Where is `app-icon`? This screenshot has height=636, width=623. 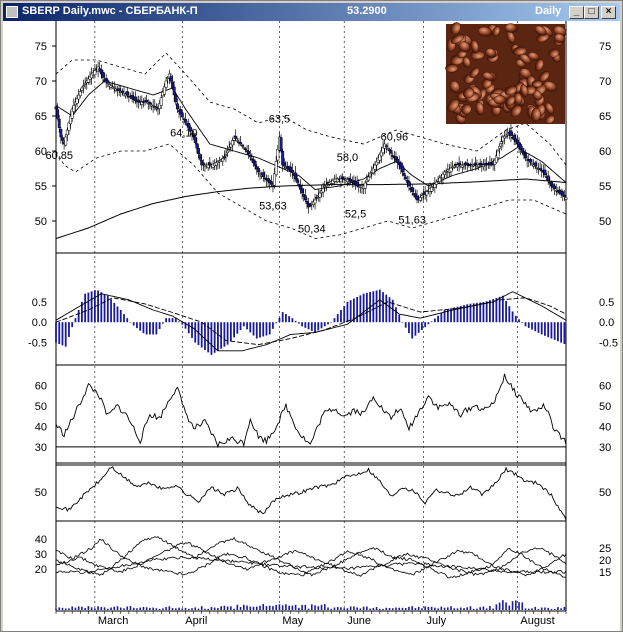 app-icon is located at coordinates (12, 12).